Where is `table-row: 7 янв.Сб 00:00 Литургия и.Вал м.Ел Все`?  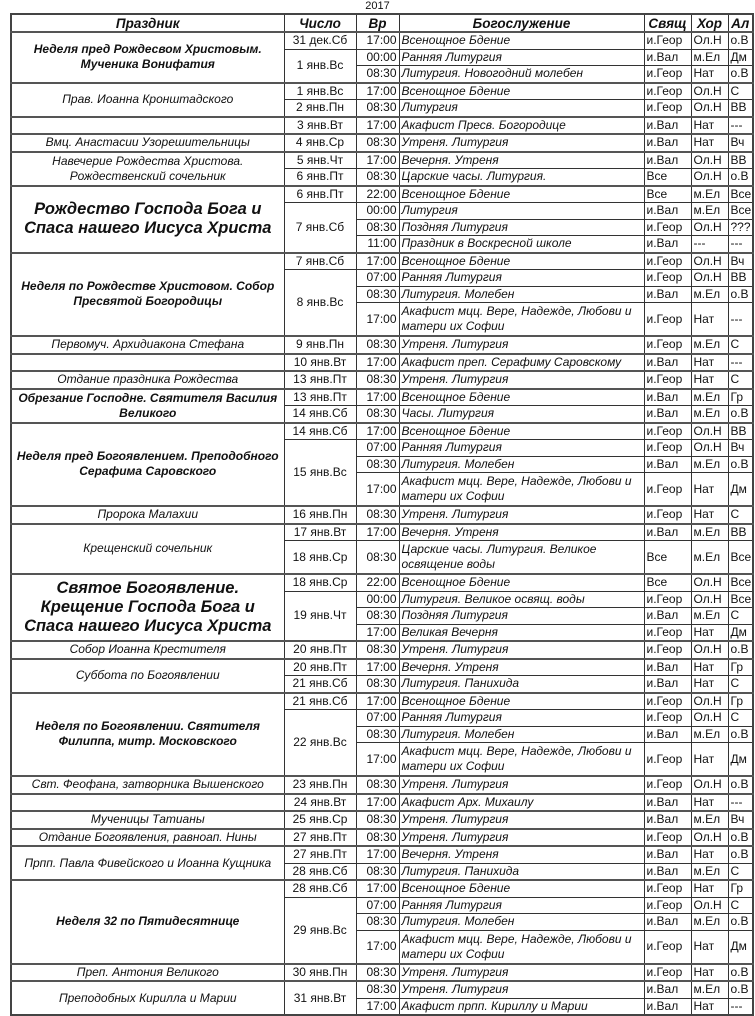 table-row: 7 янв.Сб 00:00 Литургия и.Вал м.Ел Все is located at coordinates (382, 227).